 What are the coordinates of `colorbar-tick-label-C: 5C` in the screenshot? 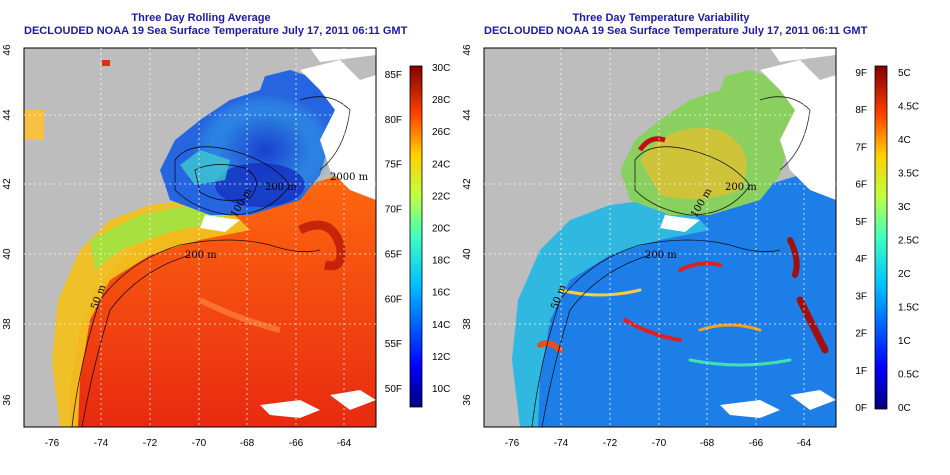 It's located at (904, 73).